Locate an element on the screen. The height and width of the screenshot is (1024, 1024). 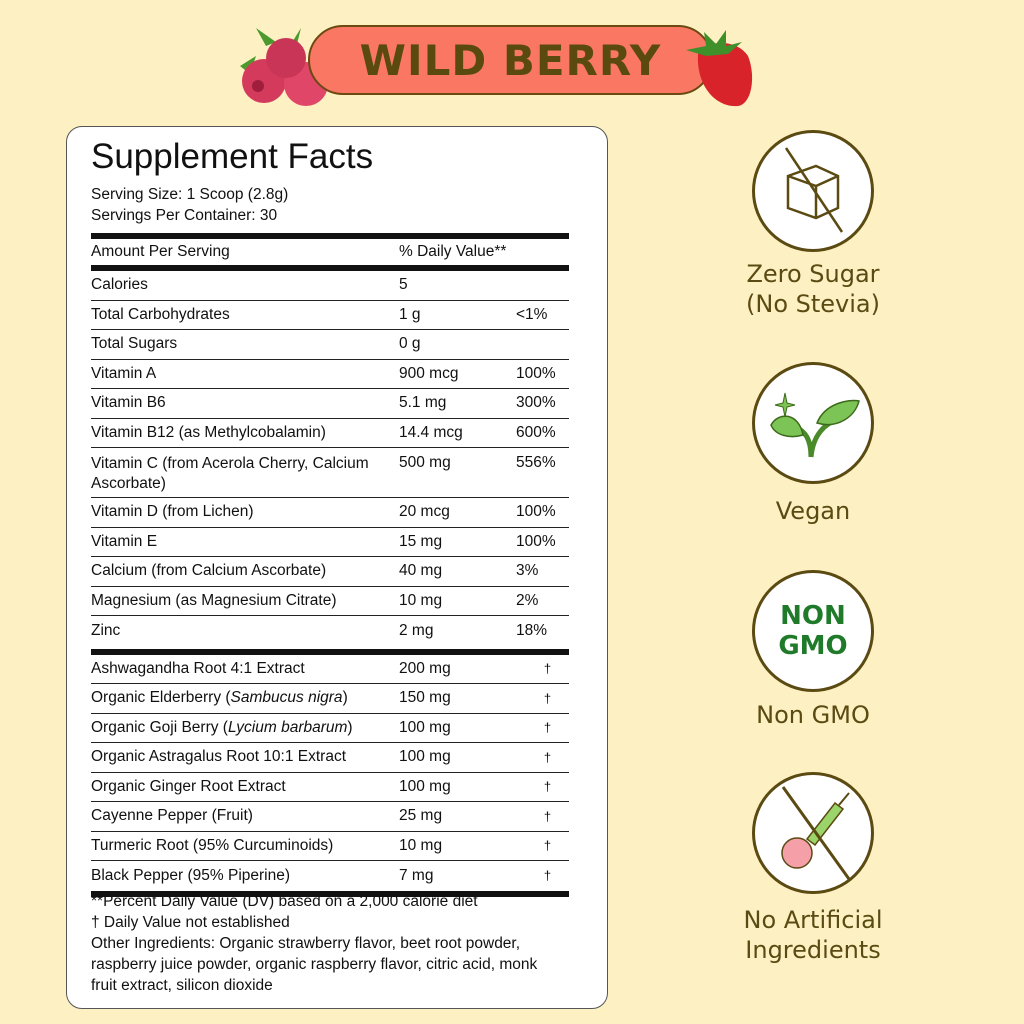
non-gmo-text: NON is located at coordinates (813, 616).